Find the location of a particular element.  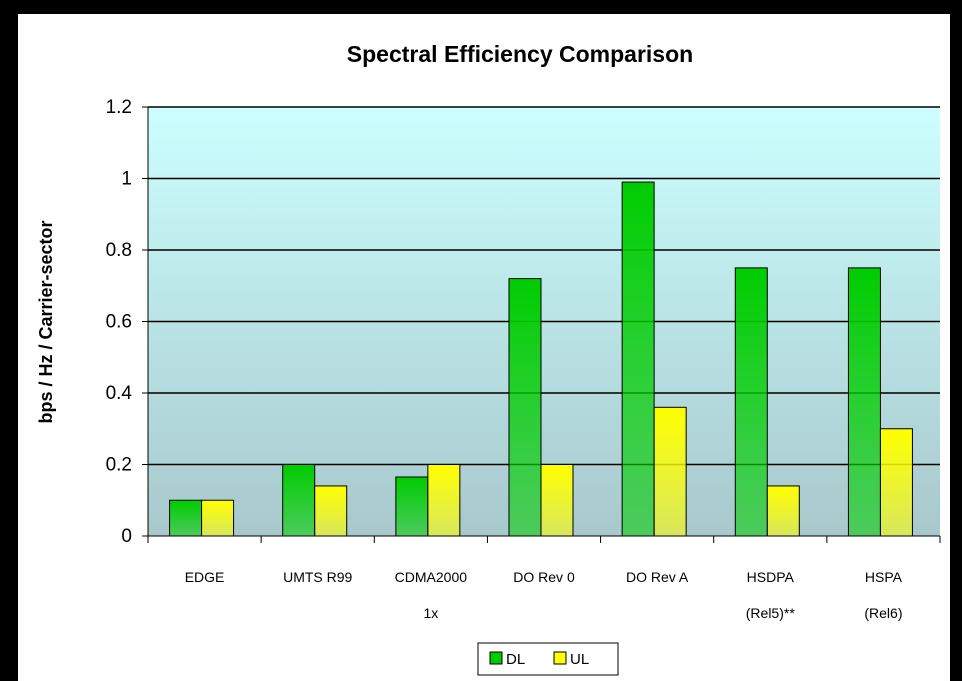

y-tick-label: 0 is located at coordinates (126, 536).